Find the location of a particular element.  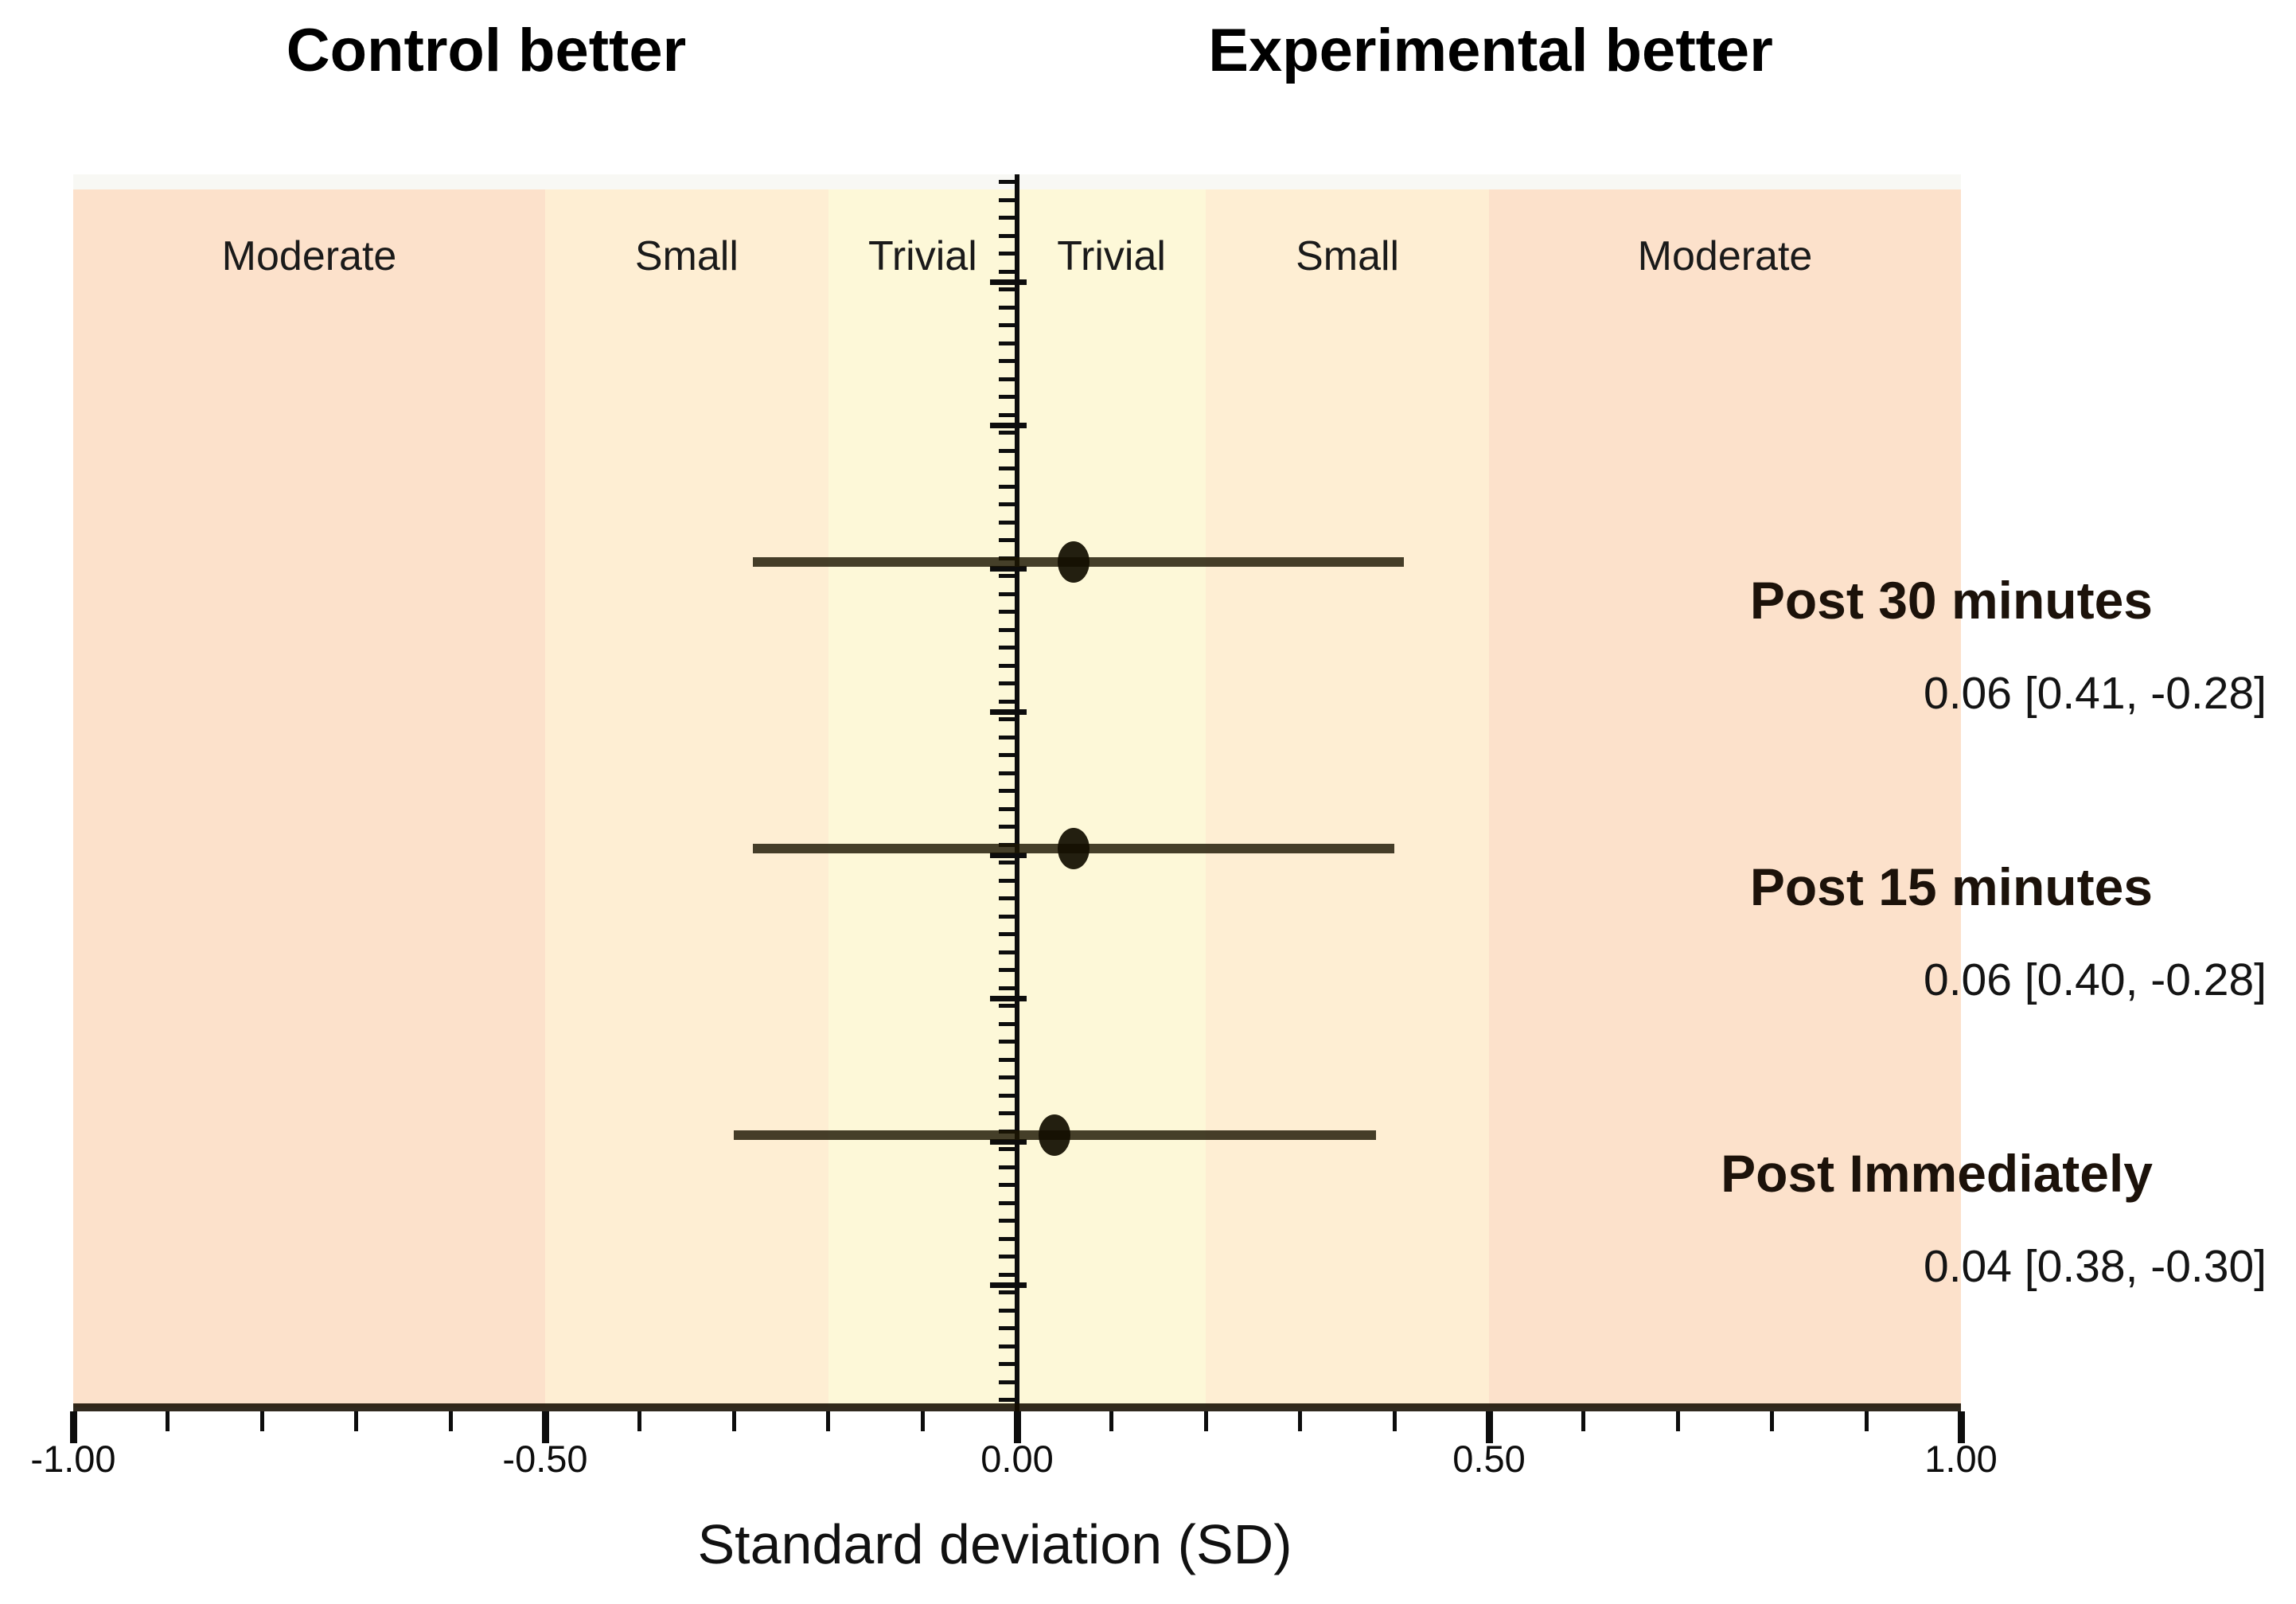

zone-band-trivial-experimental is located at coordinates (1112, 798).